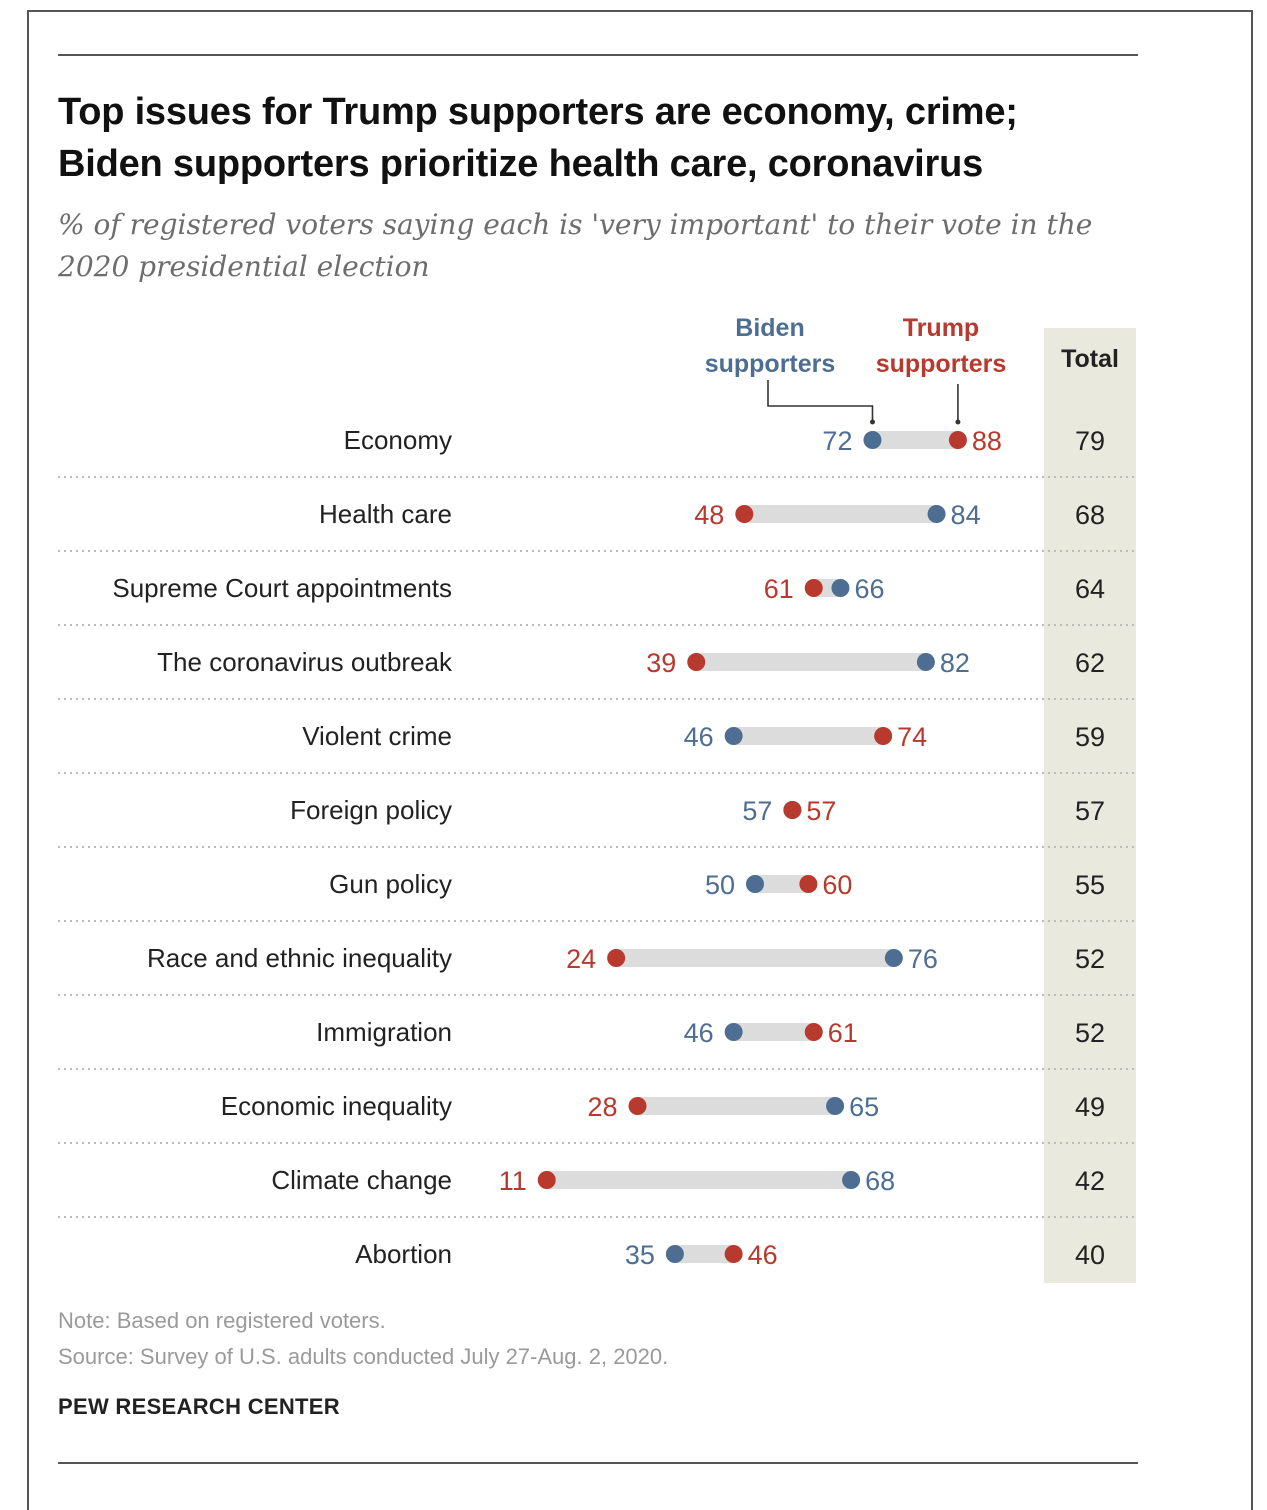 The width and height of the screenshot is (1267, 1510). I want to click on category-label: Foreign policy, so click(371, 810).